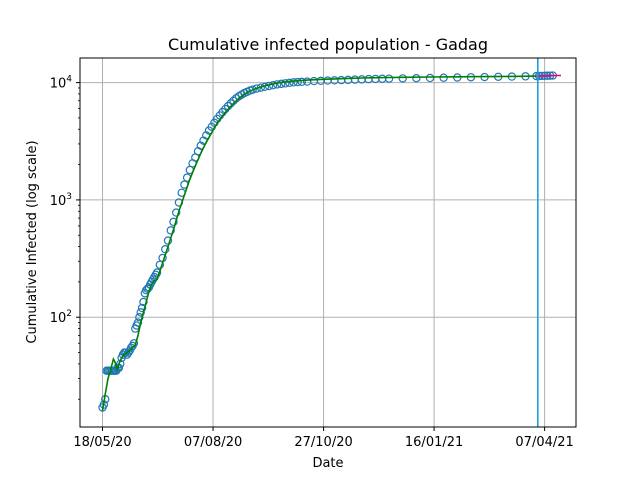 This screenshot has width=640, height=480. I want to click on y-tick-label: 10³, so click(61, 200).